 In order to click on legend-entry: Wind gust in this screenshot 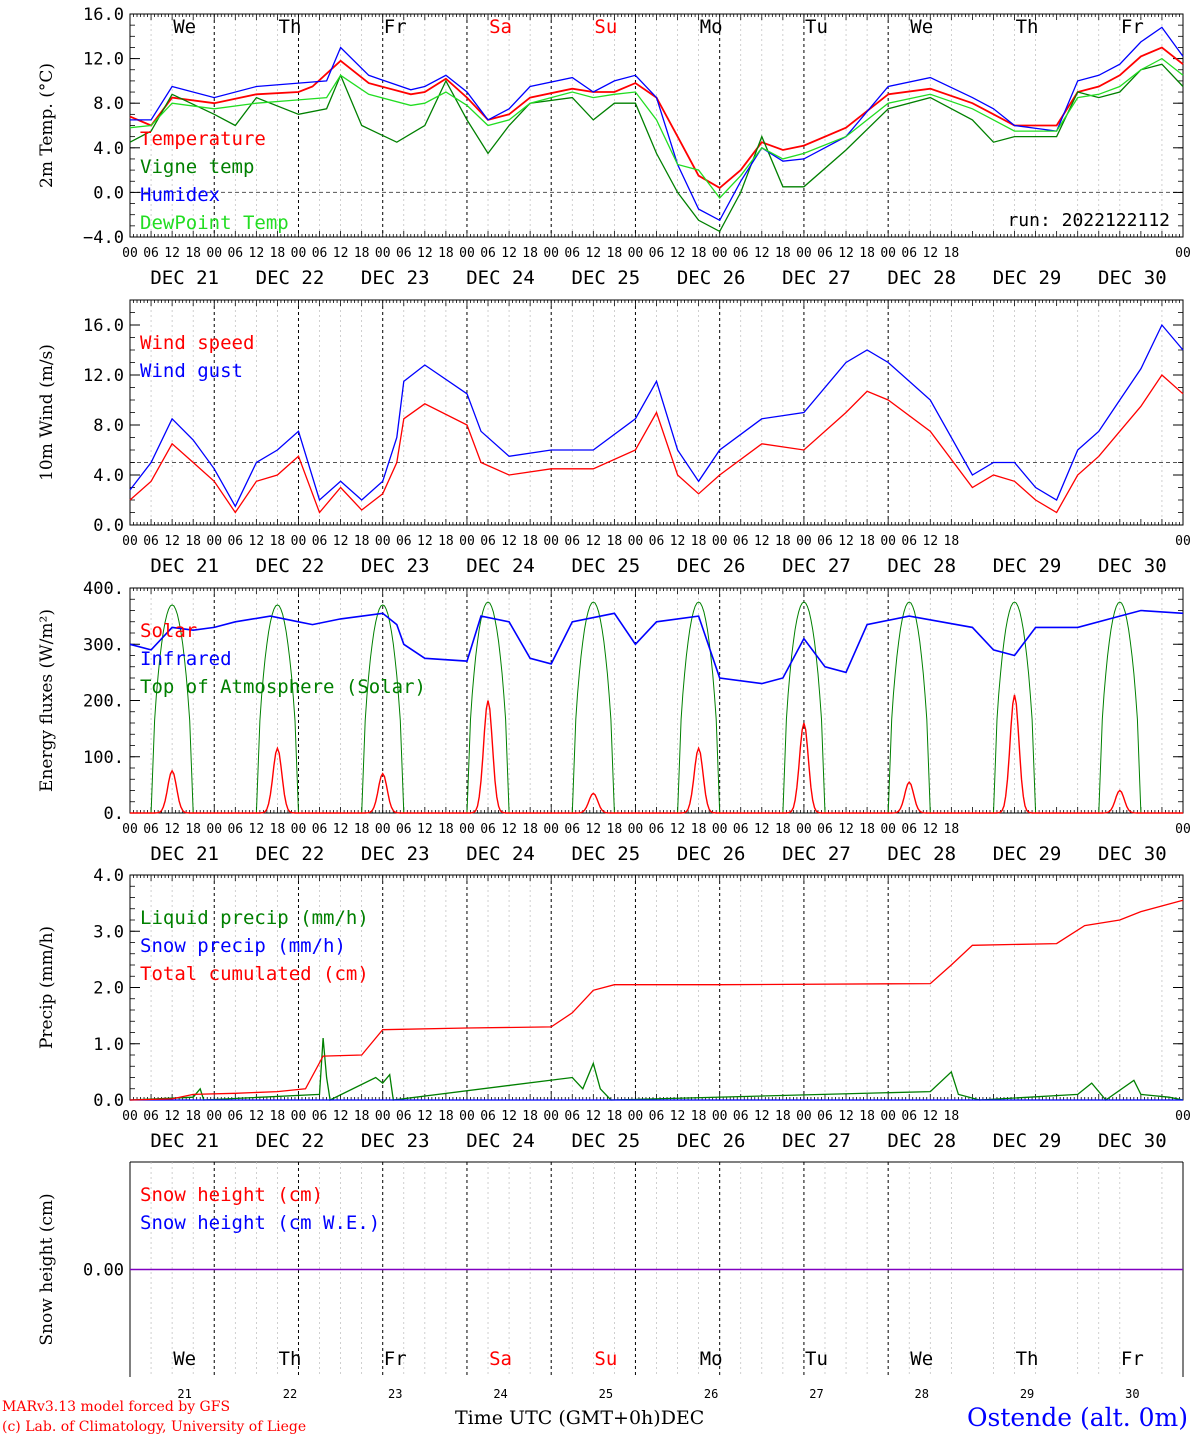, I will do `click(191, 371)`.